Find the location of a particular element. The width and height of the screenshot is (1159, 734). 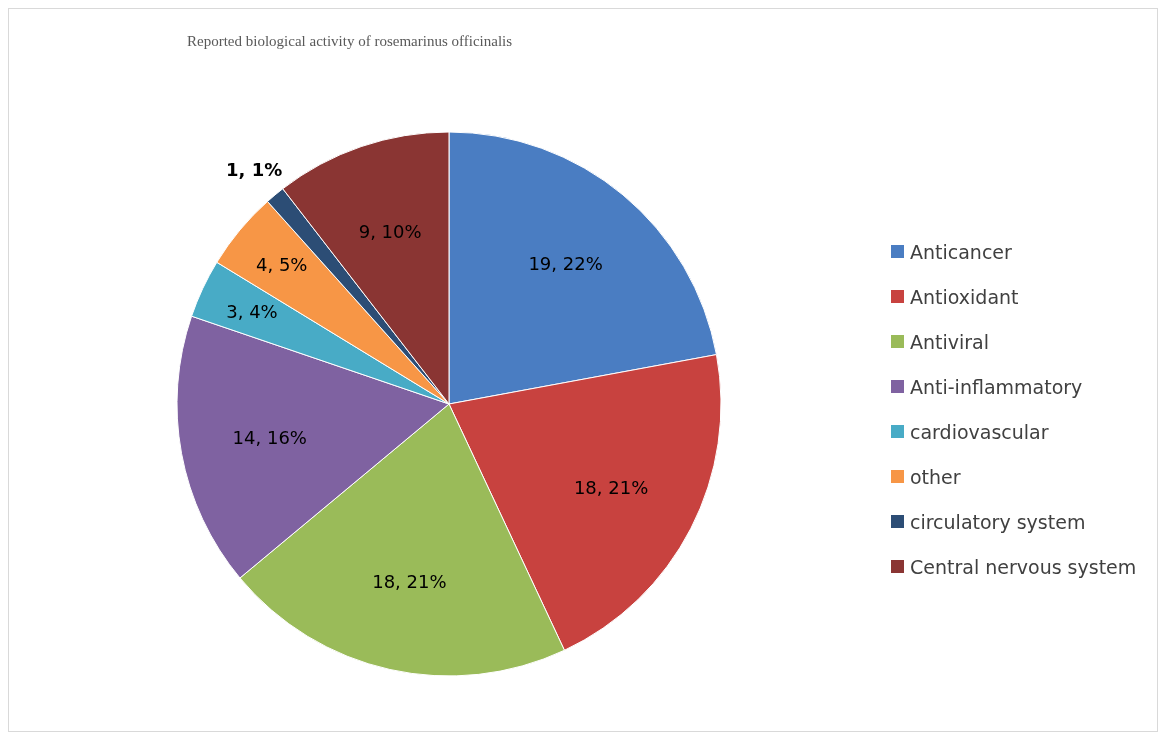

legend-label: circulatory system is located at coordinates (998, 521).